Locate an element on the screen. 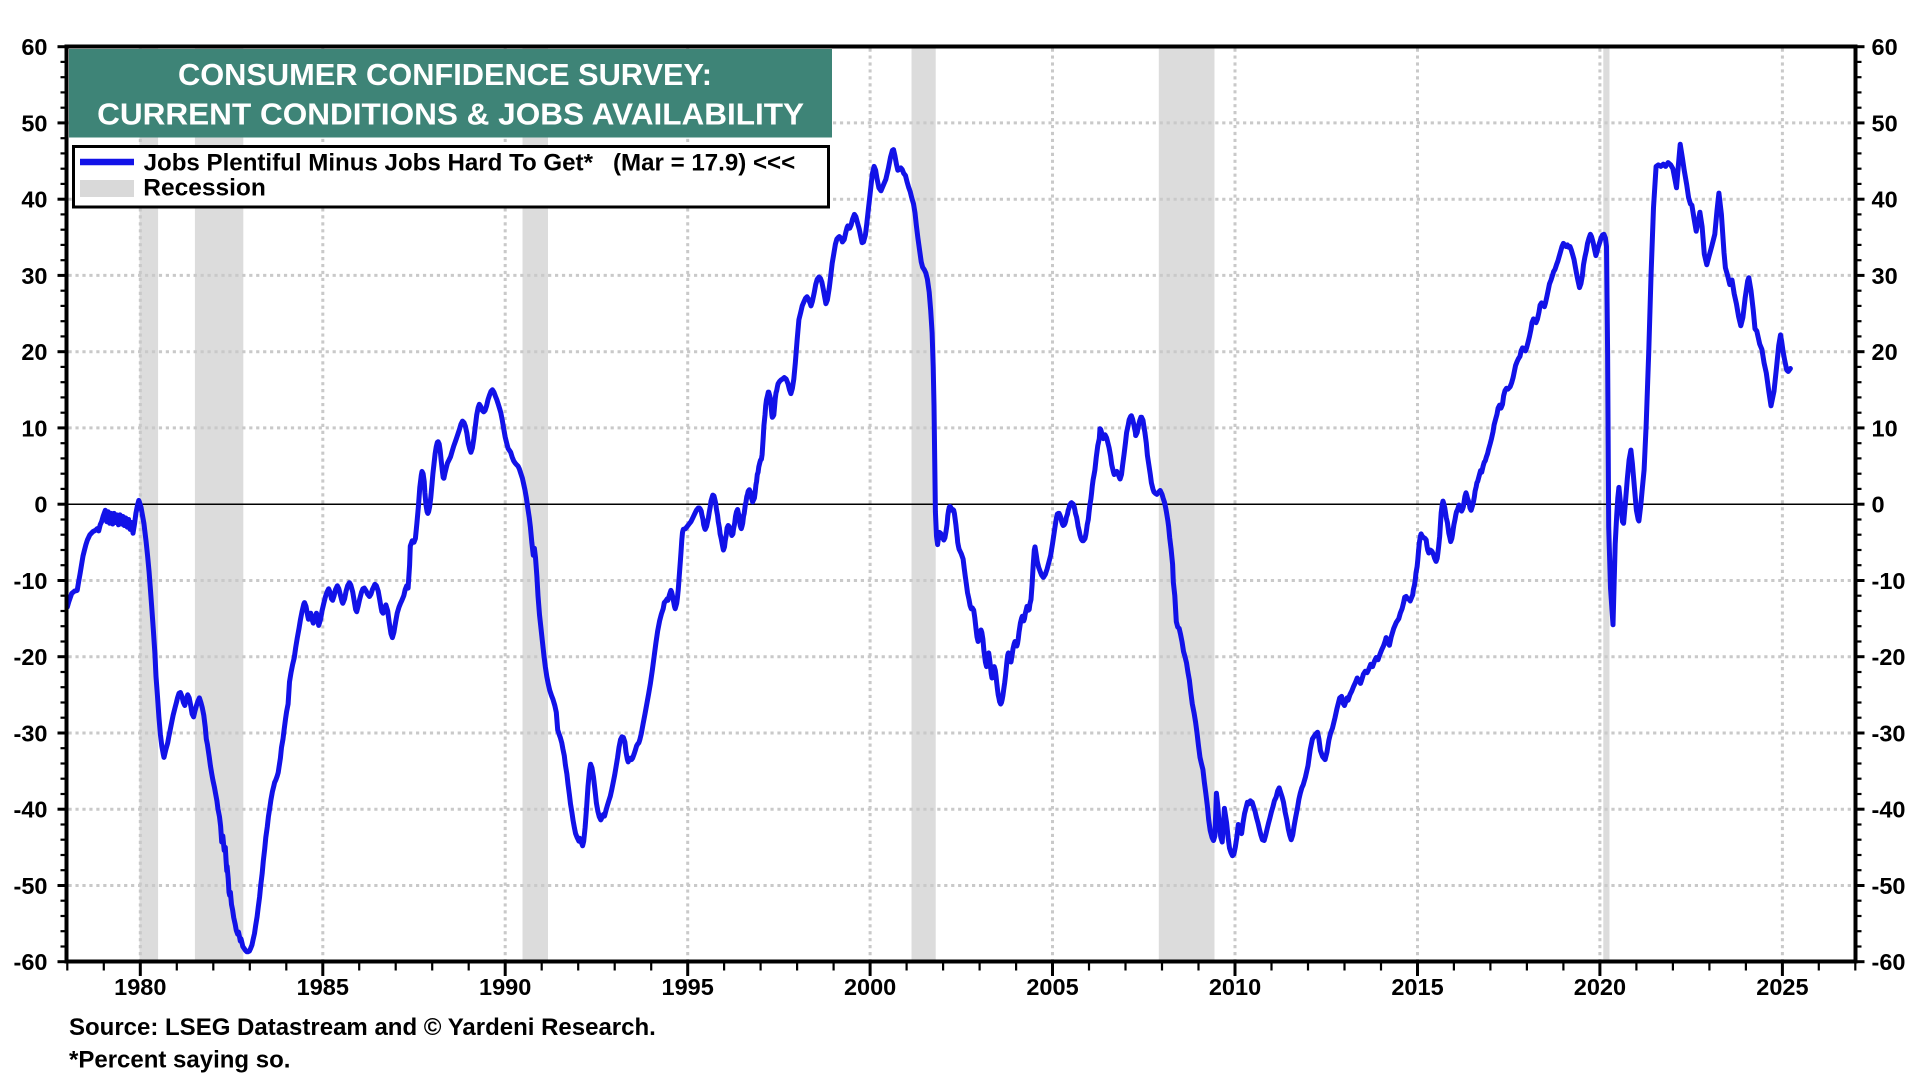  svg-text: CONSUMER CONFIDENCE SURVEY: is located at coordinates (445, 74).